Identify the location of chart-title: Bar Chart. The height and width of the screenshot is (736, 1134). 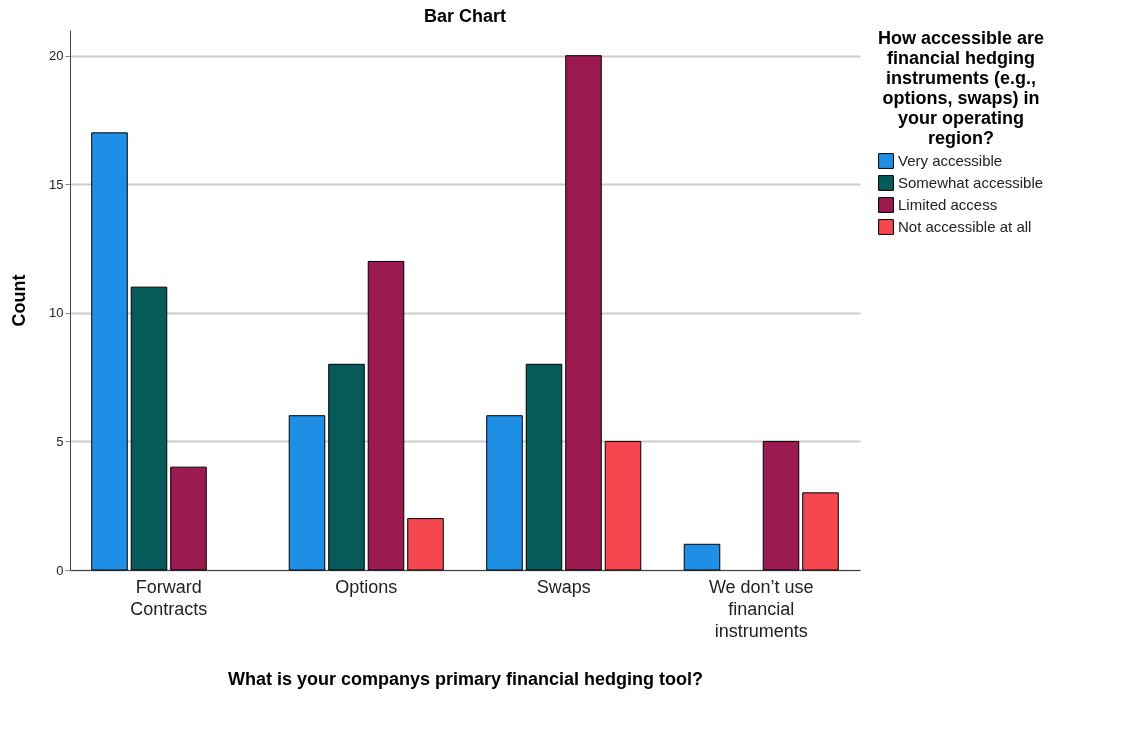
(465, 16).